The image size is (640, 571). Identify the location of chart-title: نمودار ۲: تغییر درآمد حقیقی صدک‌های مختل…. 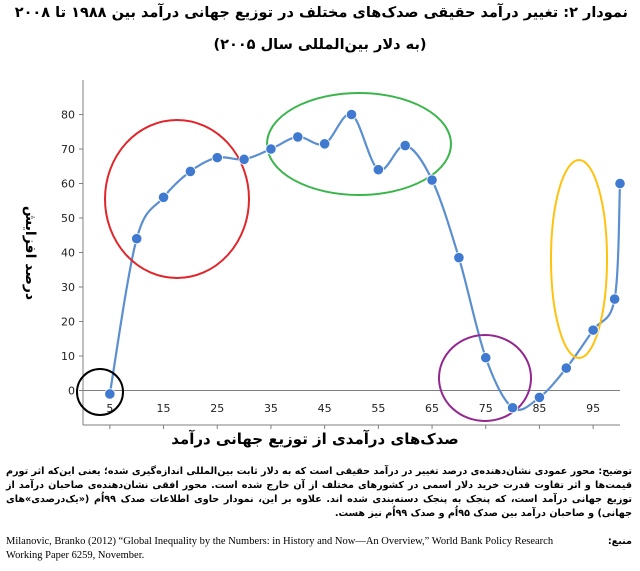
(321, 13).